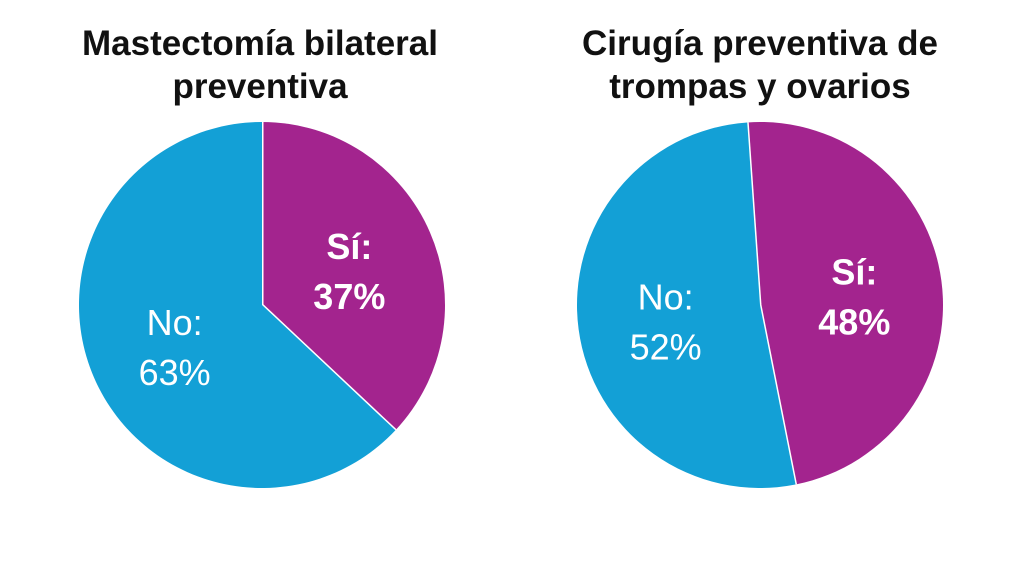 This screenshot has width=1024, height=567. What do you see at coordinates (349, 296) in the screenshot?
I see `pie-value-si: 37%` at bounding box center [349, 296].